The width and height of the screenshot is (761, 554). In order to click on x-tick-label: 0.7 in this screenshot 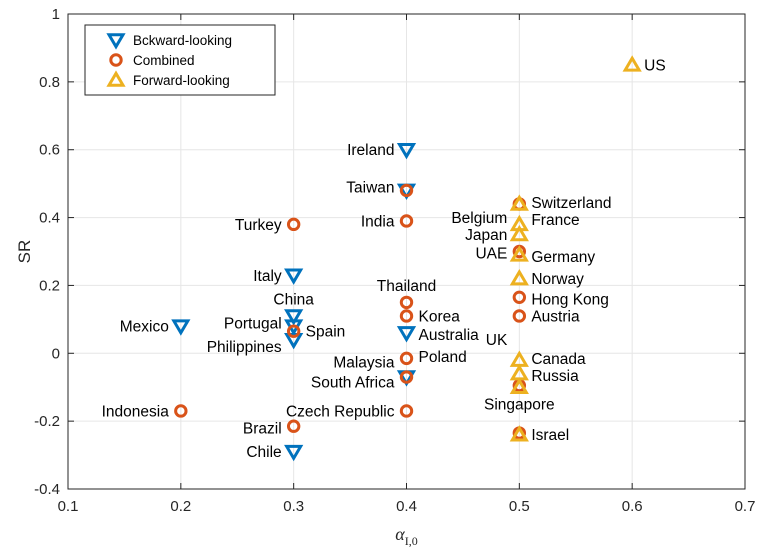, I will do `click(745, 506)`.